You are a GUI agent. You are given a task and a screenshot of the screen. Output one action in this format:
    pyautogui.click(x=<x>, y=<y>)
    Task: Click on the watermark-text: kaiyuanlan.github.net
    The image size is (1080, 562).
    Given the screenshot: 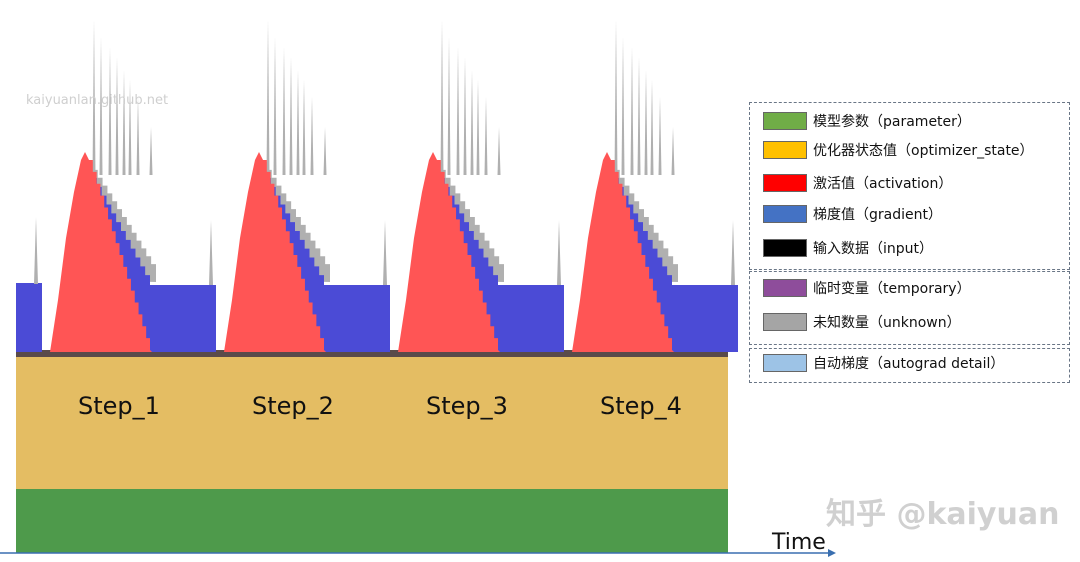 What is the action you would take?
    pyautogui.click(x=97, y=100)
    